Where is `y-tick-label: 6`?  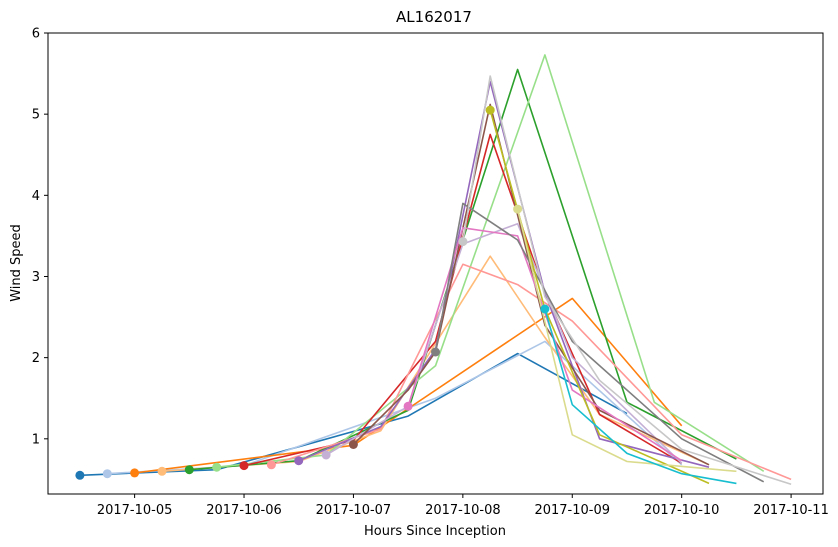 y-tick-label: 6 is located at coordinates (36, 34).